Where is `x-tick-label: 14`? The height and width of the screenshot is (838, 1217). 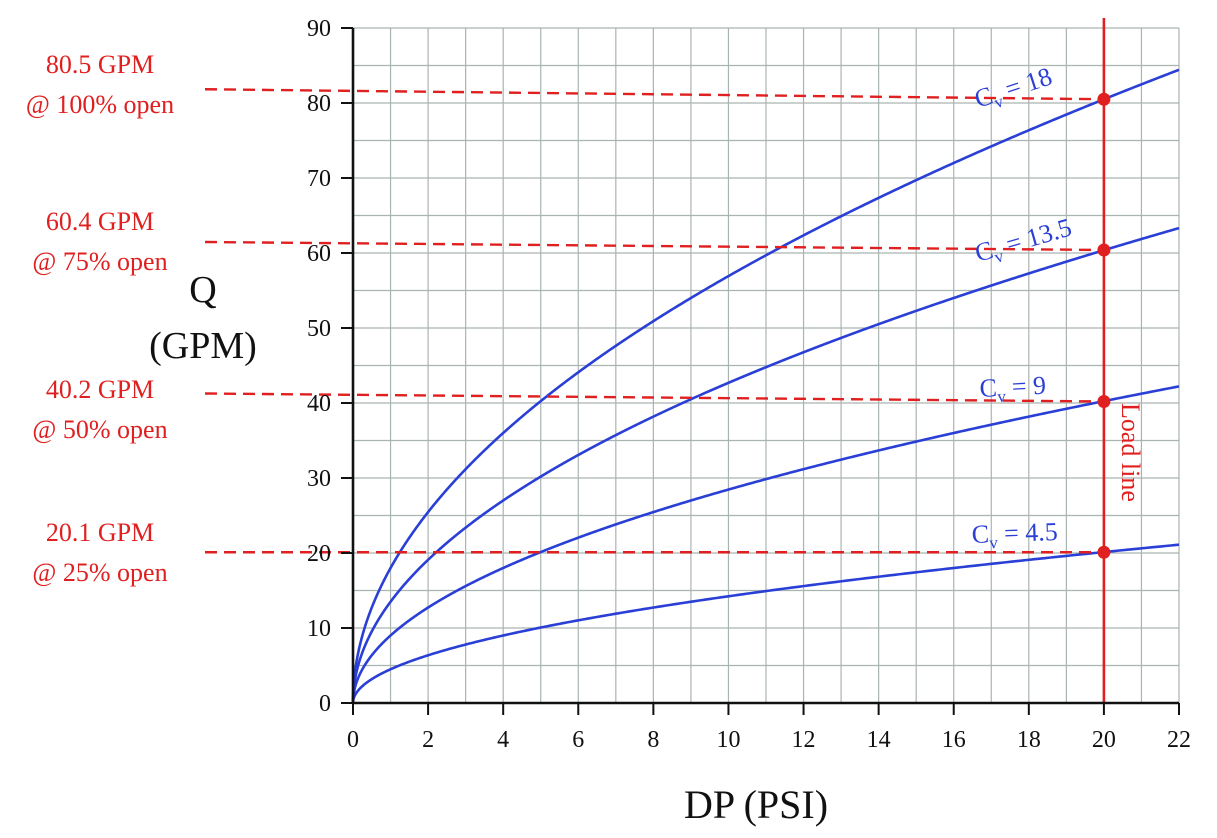 x-tick-label: 14 is located at coordinates (879, 740).